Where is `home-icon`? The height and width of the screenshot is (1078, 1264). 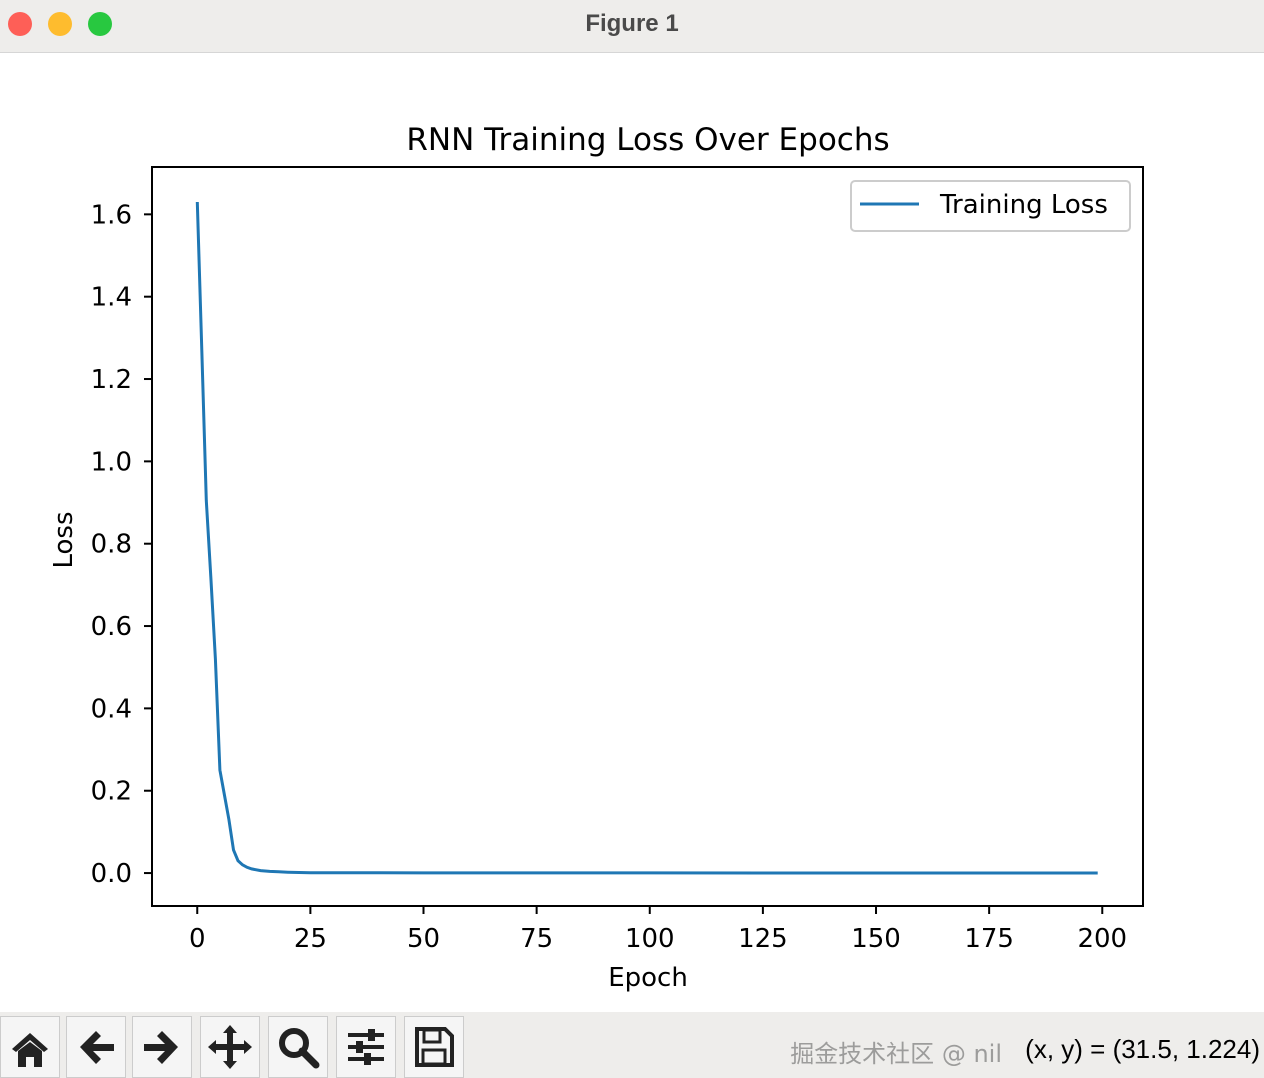
home-icon is located at coordinates (30, 1050).